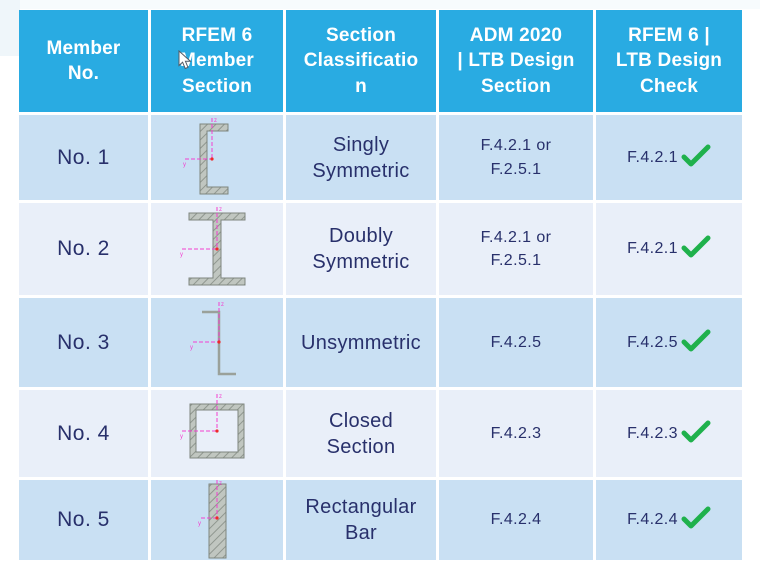  I want to click on corner-background-tint, so click(10, 28).